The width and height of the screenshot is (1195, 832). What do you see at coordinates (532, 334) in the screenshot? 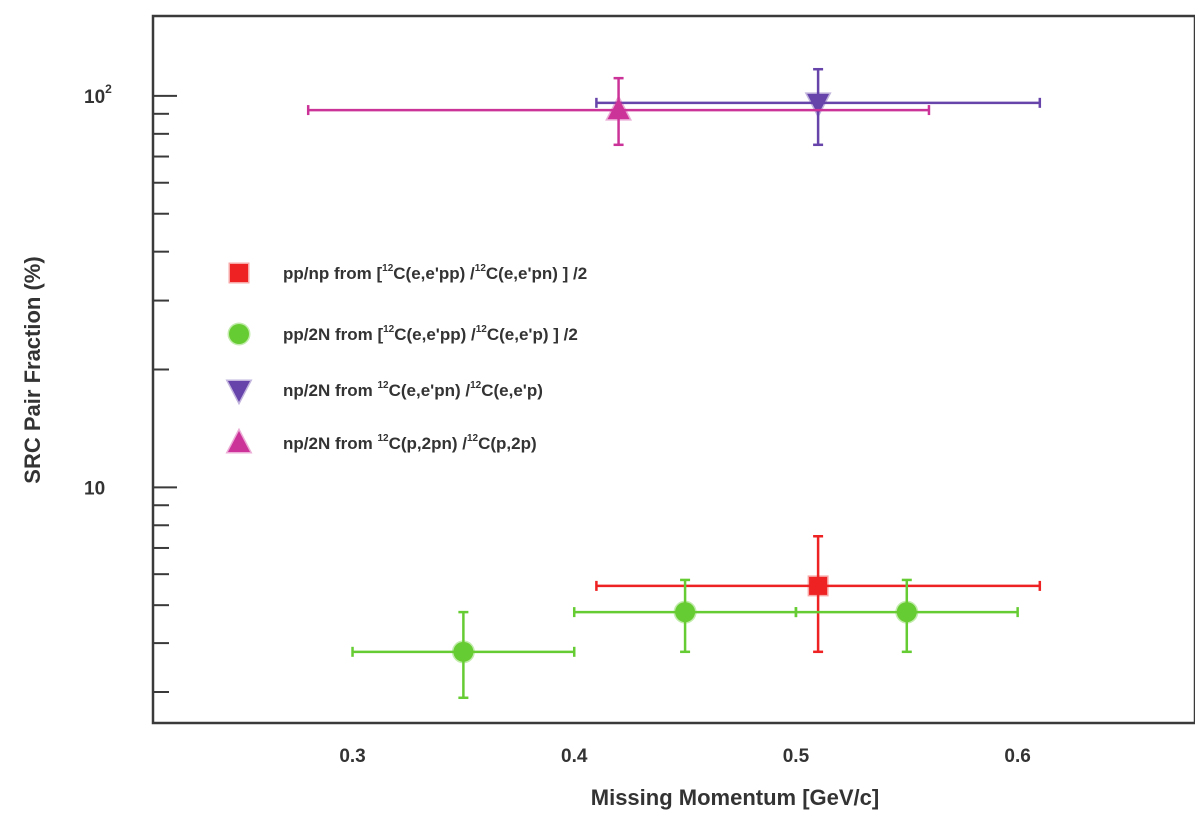
I see `legend-text-part: C(e,e'p) ] /2` at bounding box center [532, 334].